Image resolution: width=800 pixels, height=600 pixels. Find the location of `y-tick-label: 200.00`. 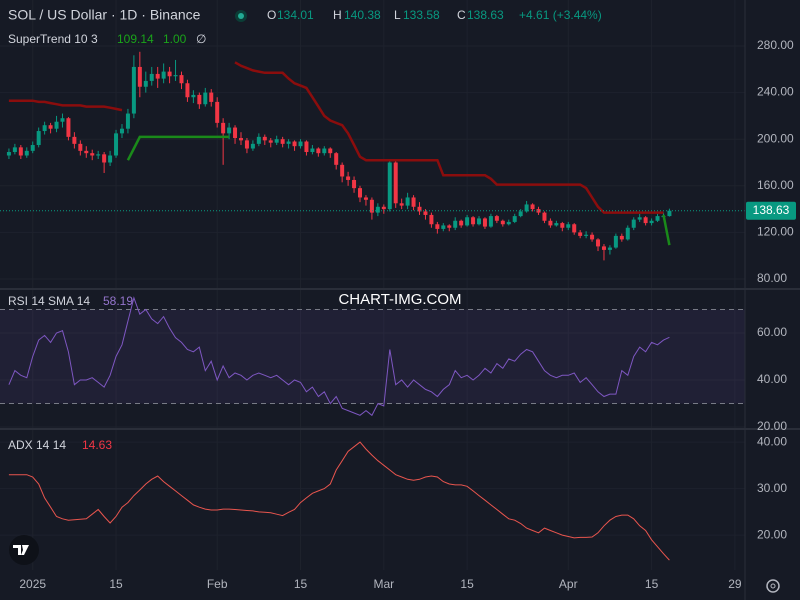

y-tick-label: 200.00 is located at coordinates (775, 138).